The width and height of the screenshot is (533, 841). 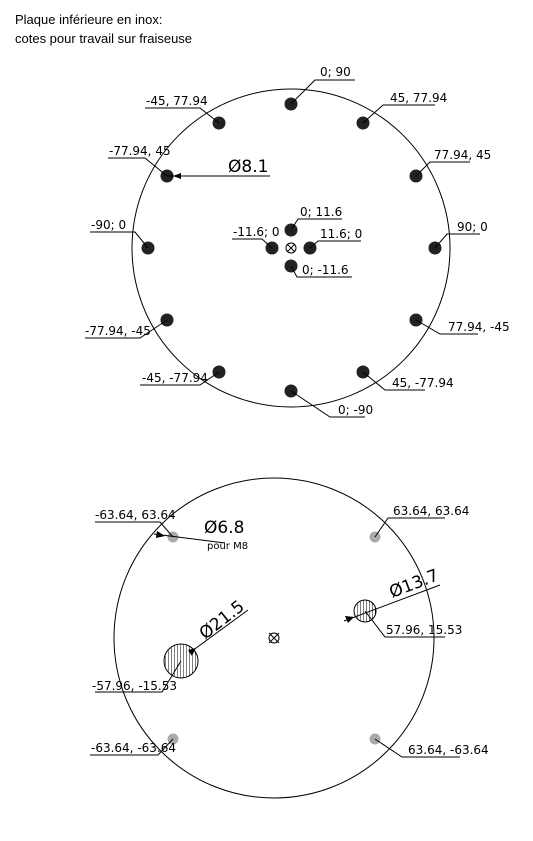 What do you see at coordinates (255, 593) in the screenshot?
I see `bottom-arrows` at bounding box center [255, 593].